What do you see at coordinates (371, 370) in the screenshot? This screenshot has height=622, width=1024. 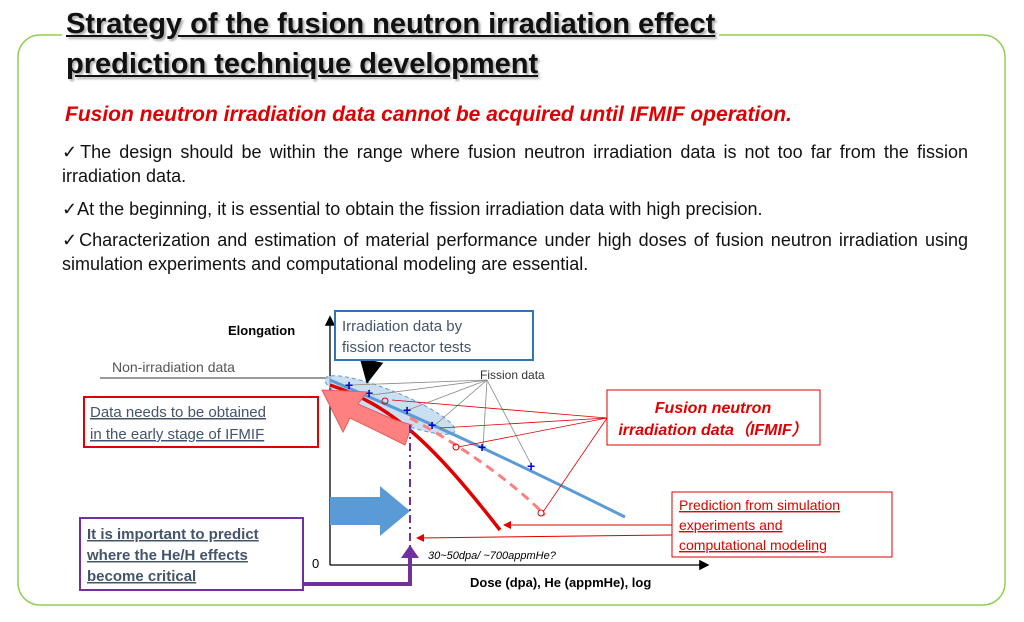 I see `fission-box-pointer` at bounding box center [371, 370].